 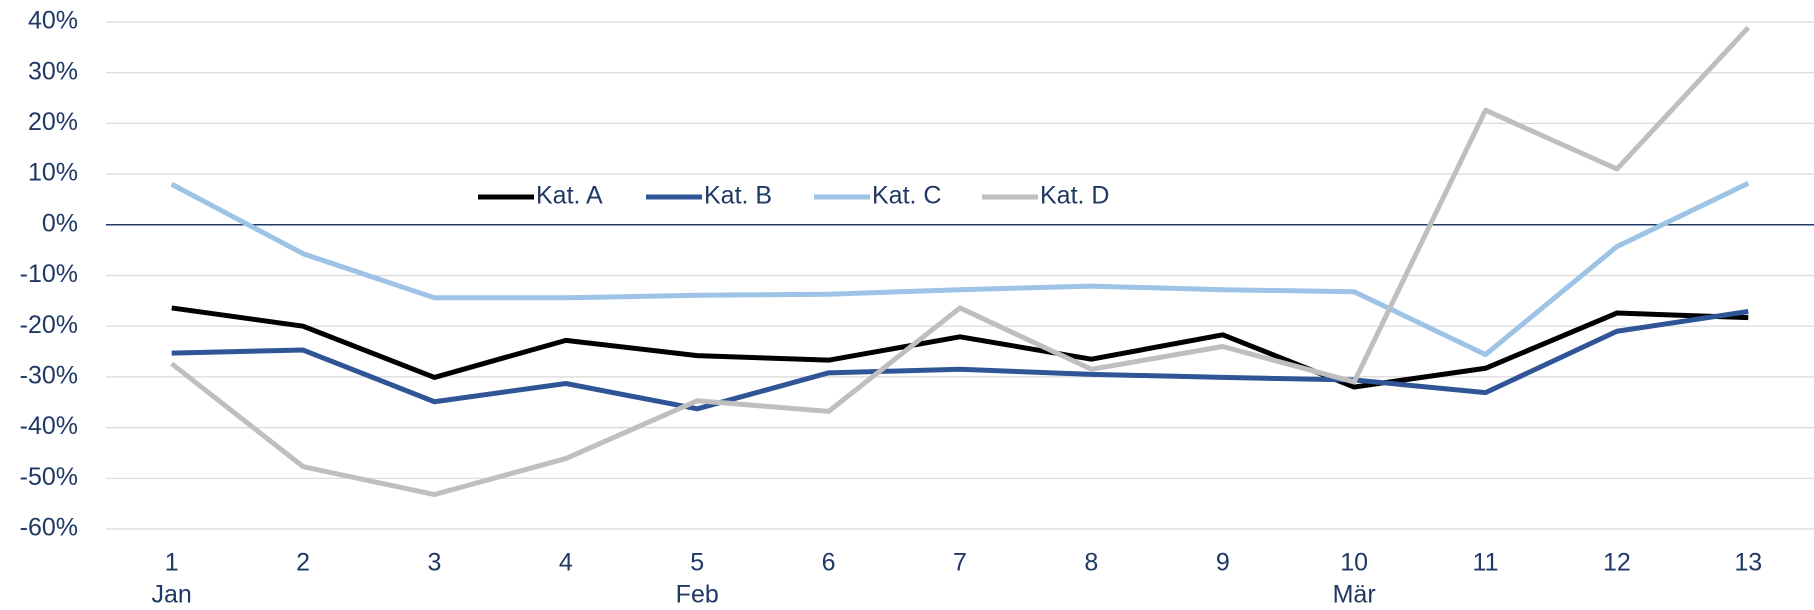 What do you see at coordinates (569, 196) in the screenshot?
I see `legend-label: Kat. A` at bounding box center [569, 196].